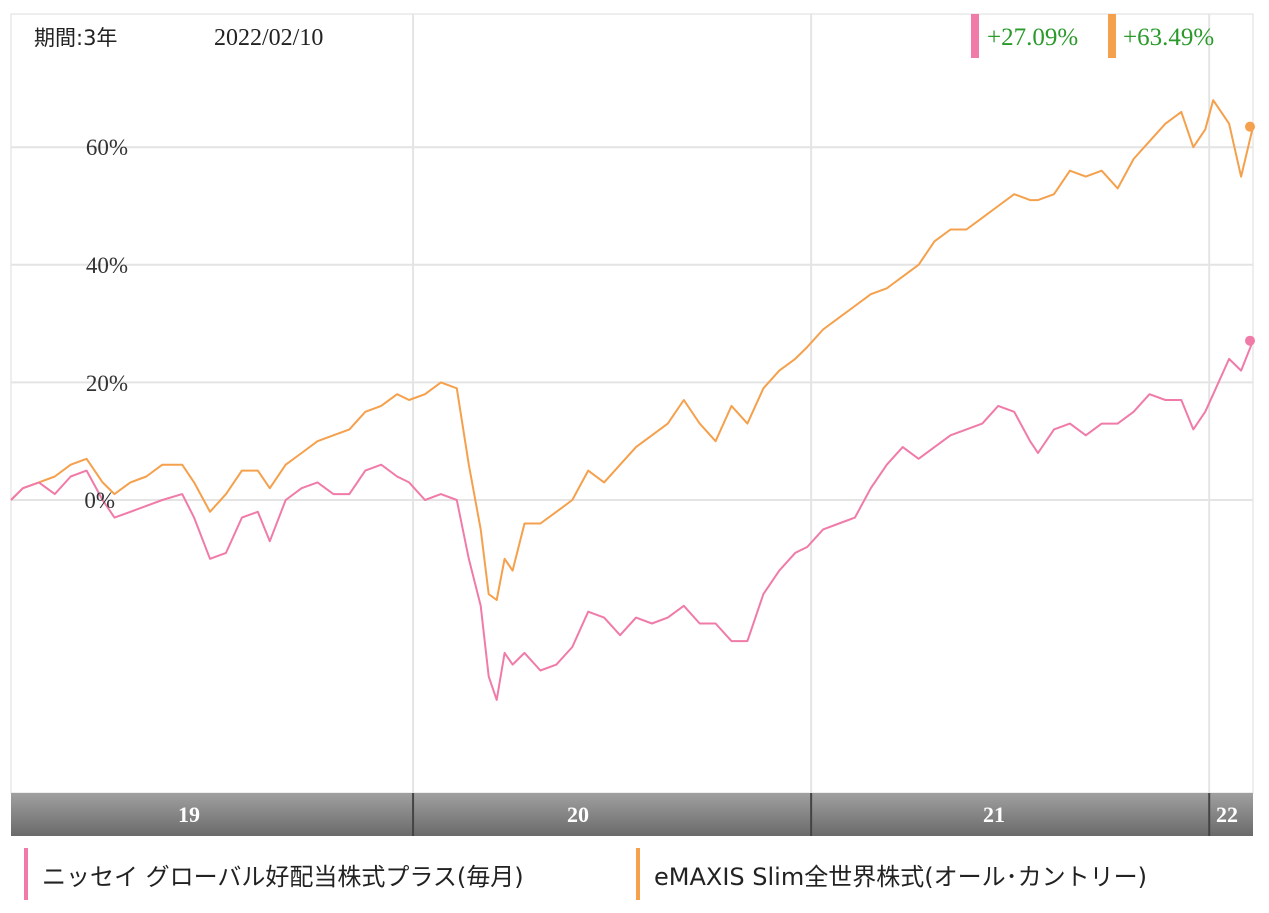 This screenshot has width=1269, height=913. What do you see at coordinates (268, 38) in the screenshot?
I see `date-label: 2022/02/10` at bounding box center [268, 38].